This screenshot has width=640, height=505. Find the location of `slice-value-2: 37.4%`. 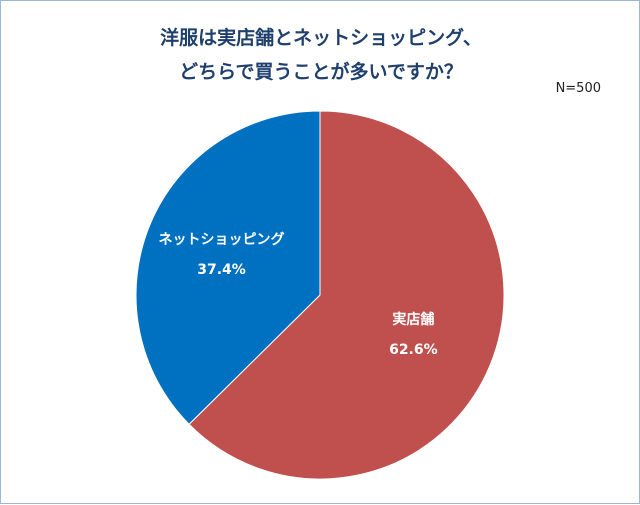

slice-value-2: 37.4% is located at coordinates (221, 270).